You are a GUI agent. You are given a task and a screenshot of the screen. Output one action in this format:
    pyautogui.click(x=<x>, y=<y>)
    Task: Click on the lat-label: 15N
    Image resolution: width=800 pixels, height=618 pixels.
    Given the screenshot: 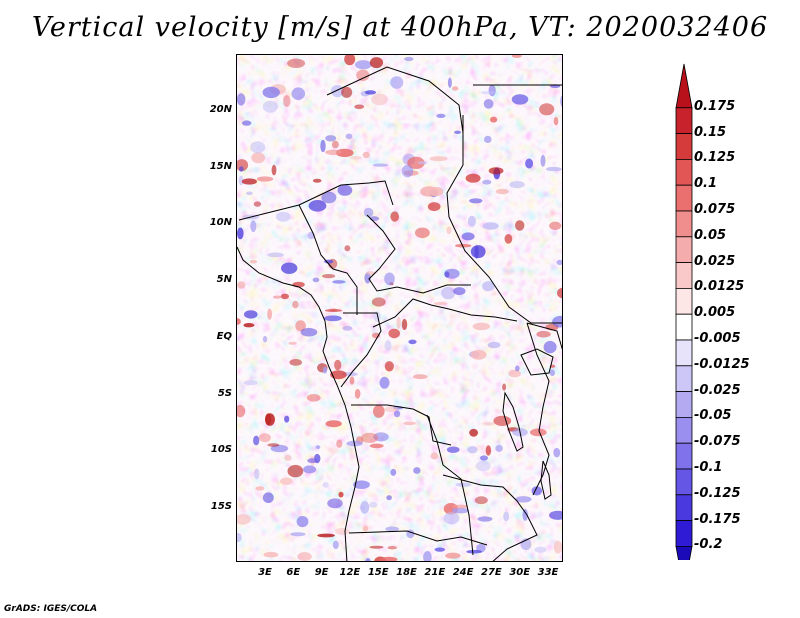 What is the action you would take?
    pyautogui.click(x=220, y=166)
    